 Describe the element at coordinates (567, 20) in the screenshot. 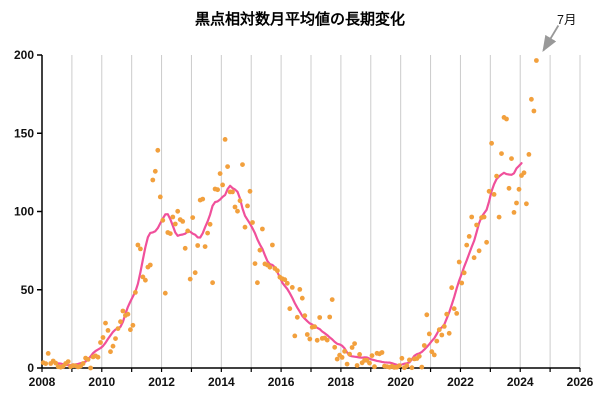

I see `annotation-july-label: 7月` at that location.